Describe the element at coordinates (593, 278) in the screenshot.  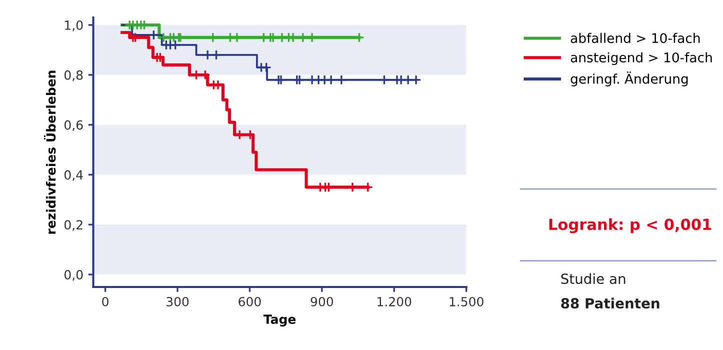
I see `text: Studie an` at that location.